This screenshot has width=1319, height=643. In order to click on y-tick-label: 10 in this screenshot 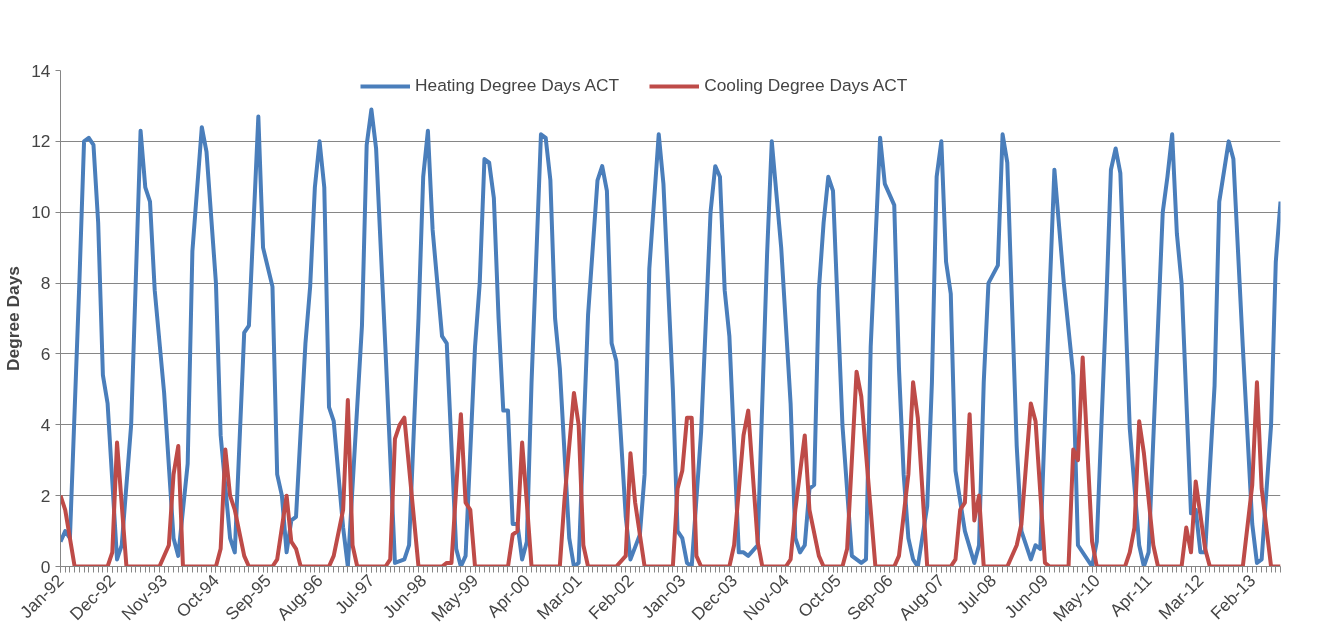, I will do `click(41, 212)`.